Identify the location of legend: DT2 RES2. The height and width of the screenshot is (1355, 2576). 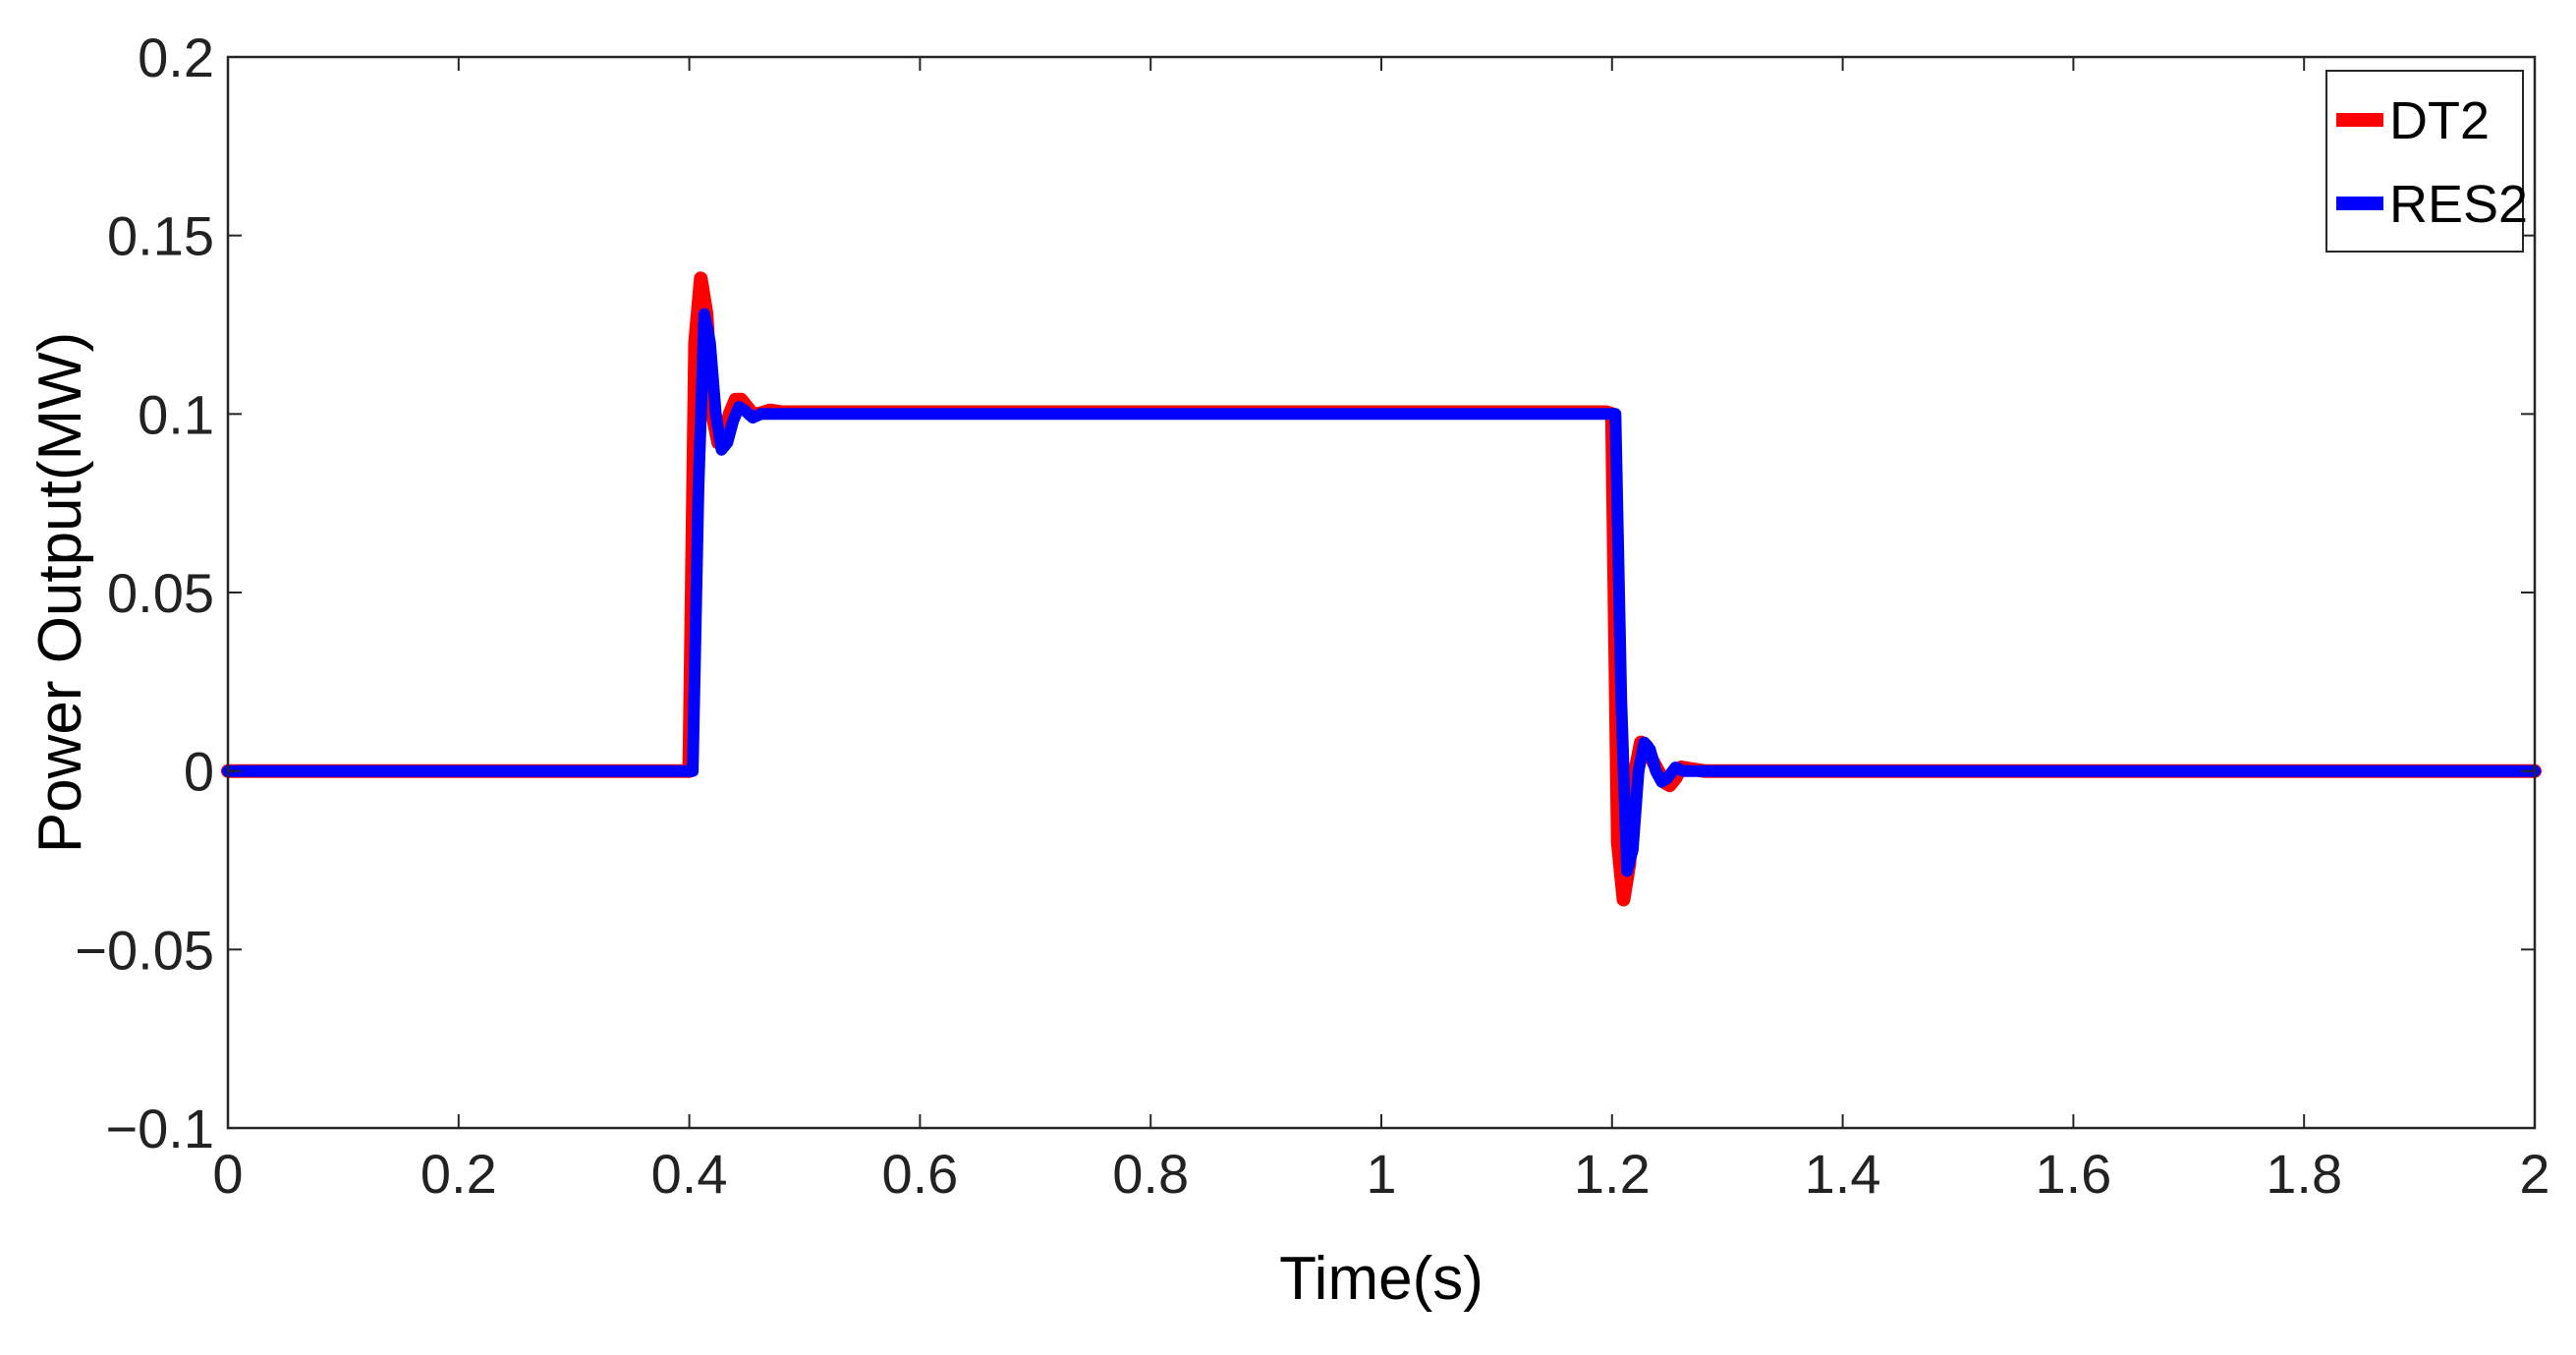
(2426, 161).